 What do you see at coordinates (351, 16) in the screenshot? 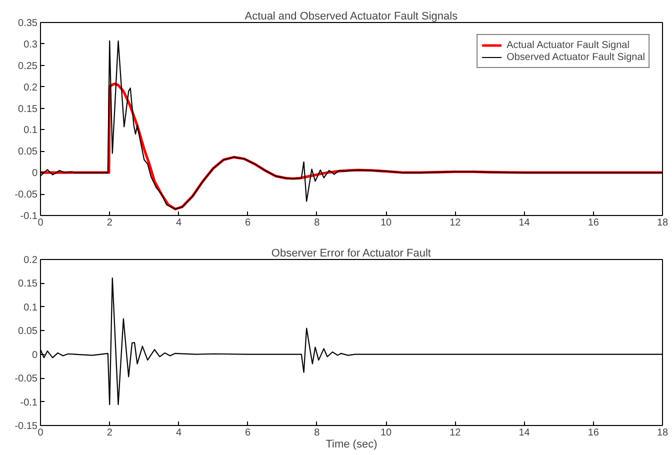
I see `chart-title: Actual and Observed Actuator Fault Signals` at bounding box center [351, 16].